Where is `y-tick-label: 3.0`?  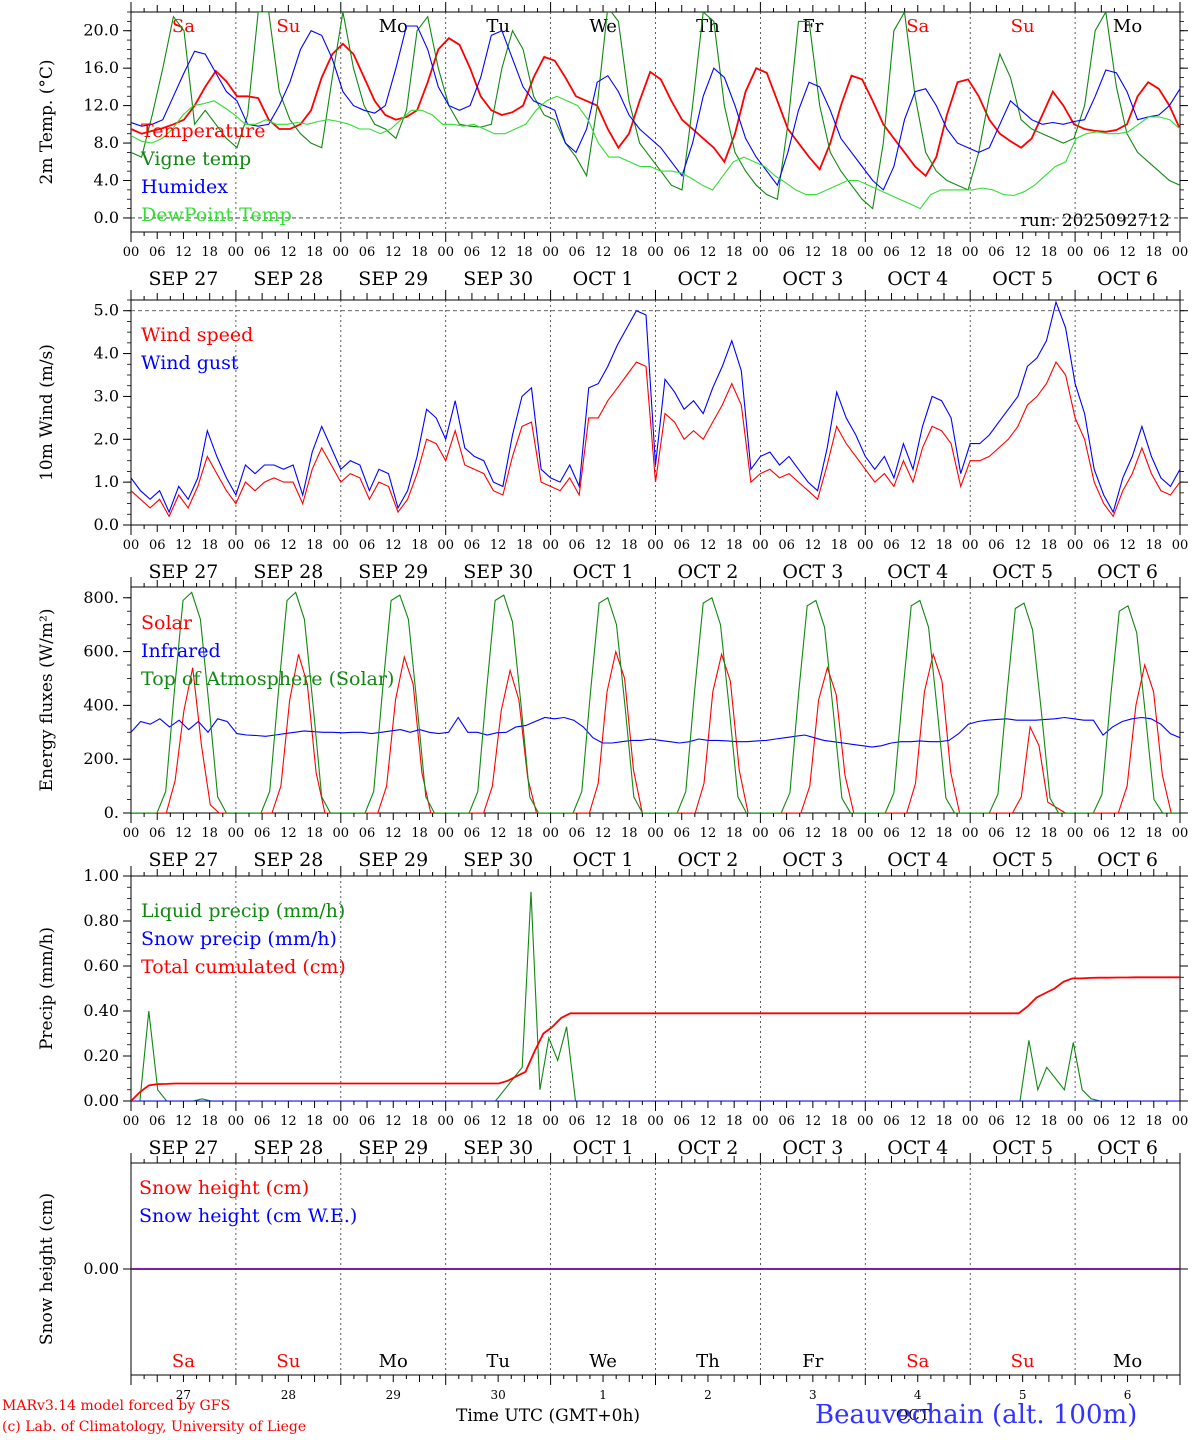 y-tick-label: 3.0 is located at coordinates (106, 395).